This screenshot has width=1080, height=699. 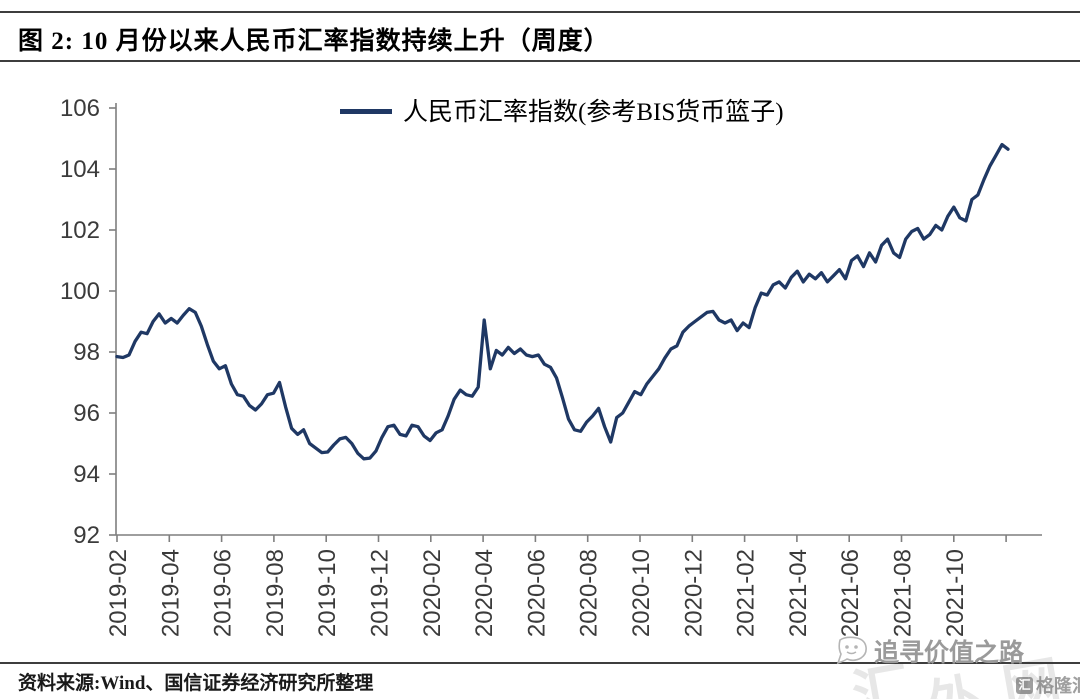 What do you see at coordinates (798, 593) in the screenshot?
I see `x-tick-label: 2021-04` at bounding box center [798, 593].